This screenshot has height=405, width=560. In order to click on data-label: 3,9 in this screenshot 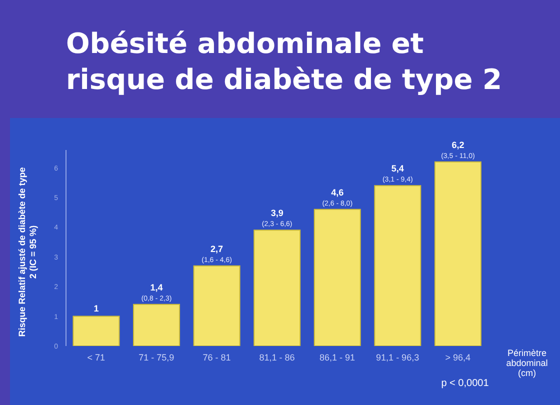, I will do `click(277, 213)`.